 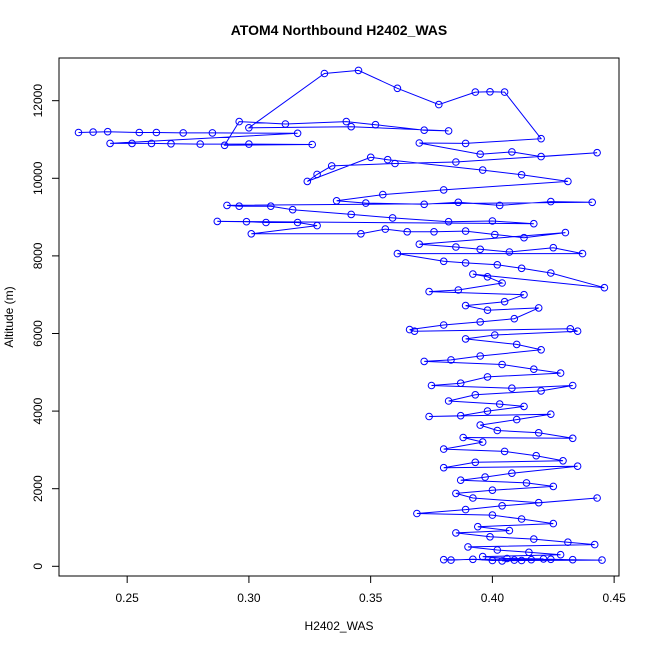 I want to click on x-tick-label: 0.40, so click(x=493, y=598).